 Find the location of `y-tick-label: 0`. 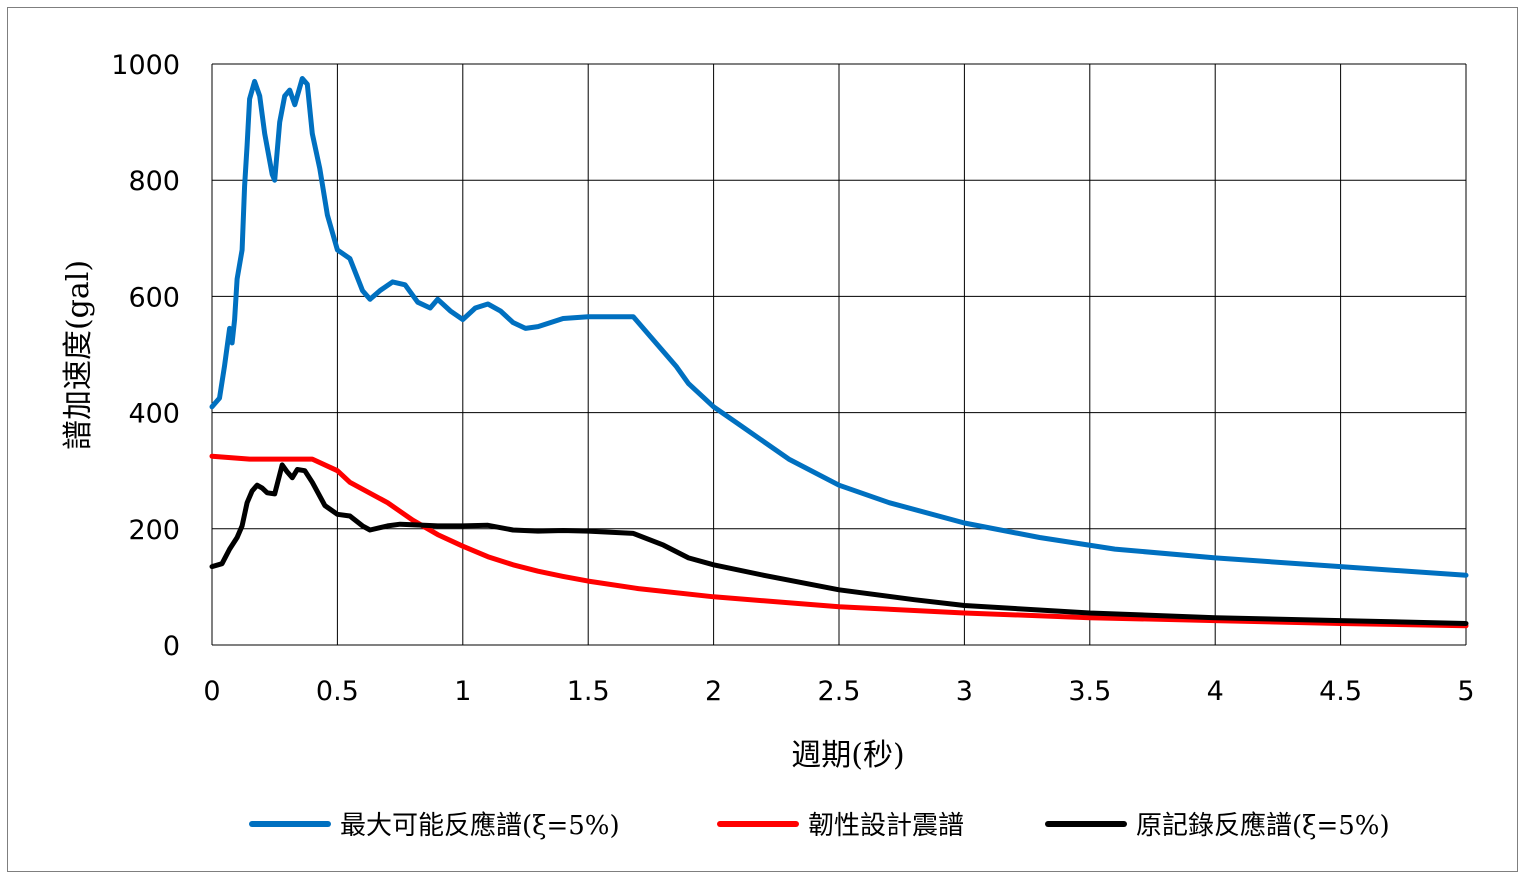

y-tick-label: 0 is located at coordinates (171, 646).